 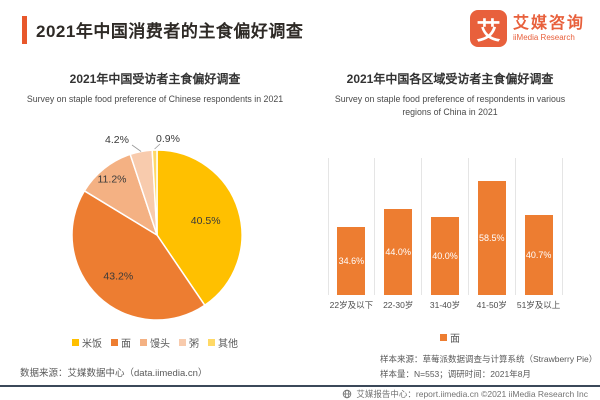 I want to click on bar-chart: 34.6% 44.0% 40.0% 58.5% 40.7%, so click(x=445, y=226).